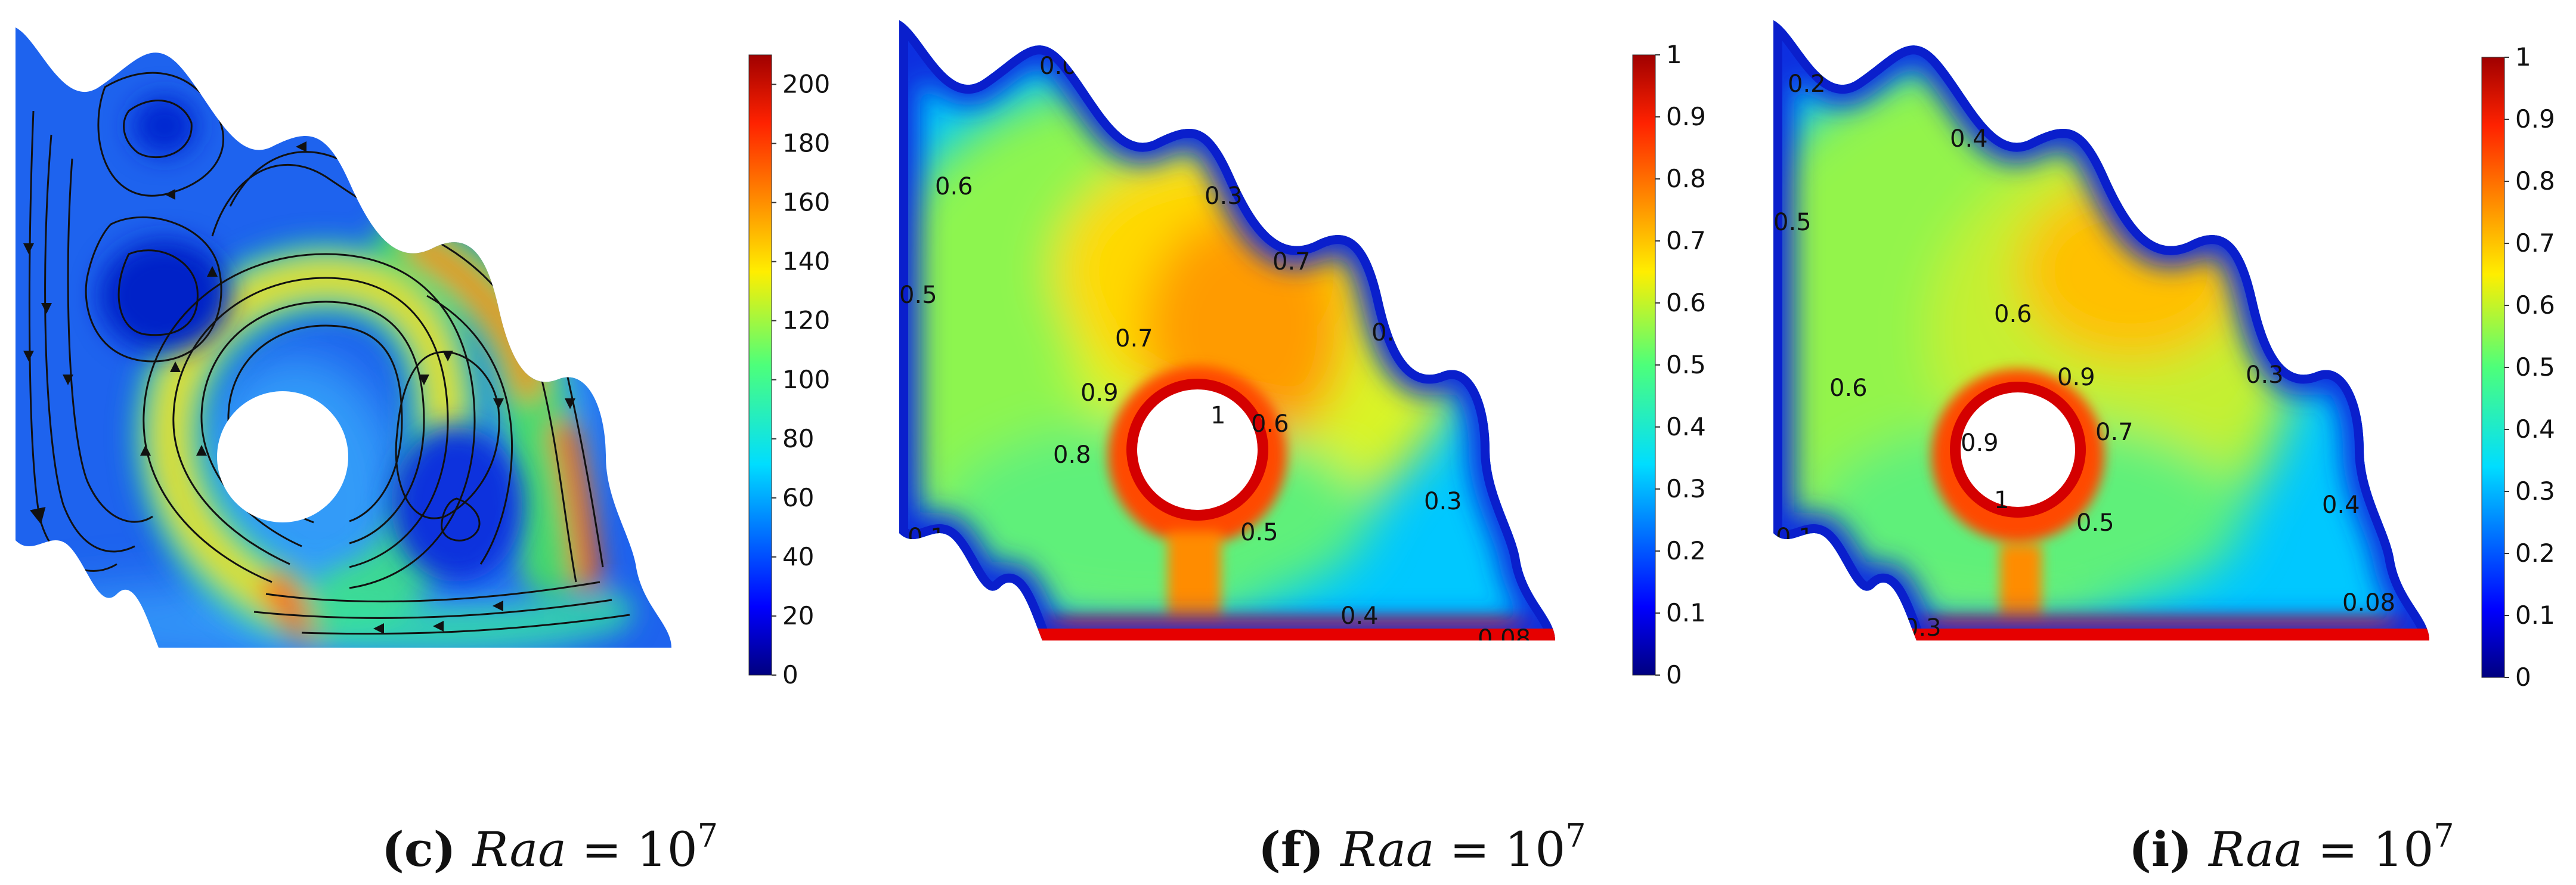  What do you see at coordinates (2292, 847) in the screenshot?
I see `caption-i: (i) Raa = 107` at bounding box center [2292, 847].